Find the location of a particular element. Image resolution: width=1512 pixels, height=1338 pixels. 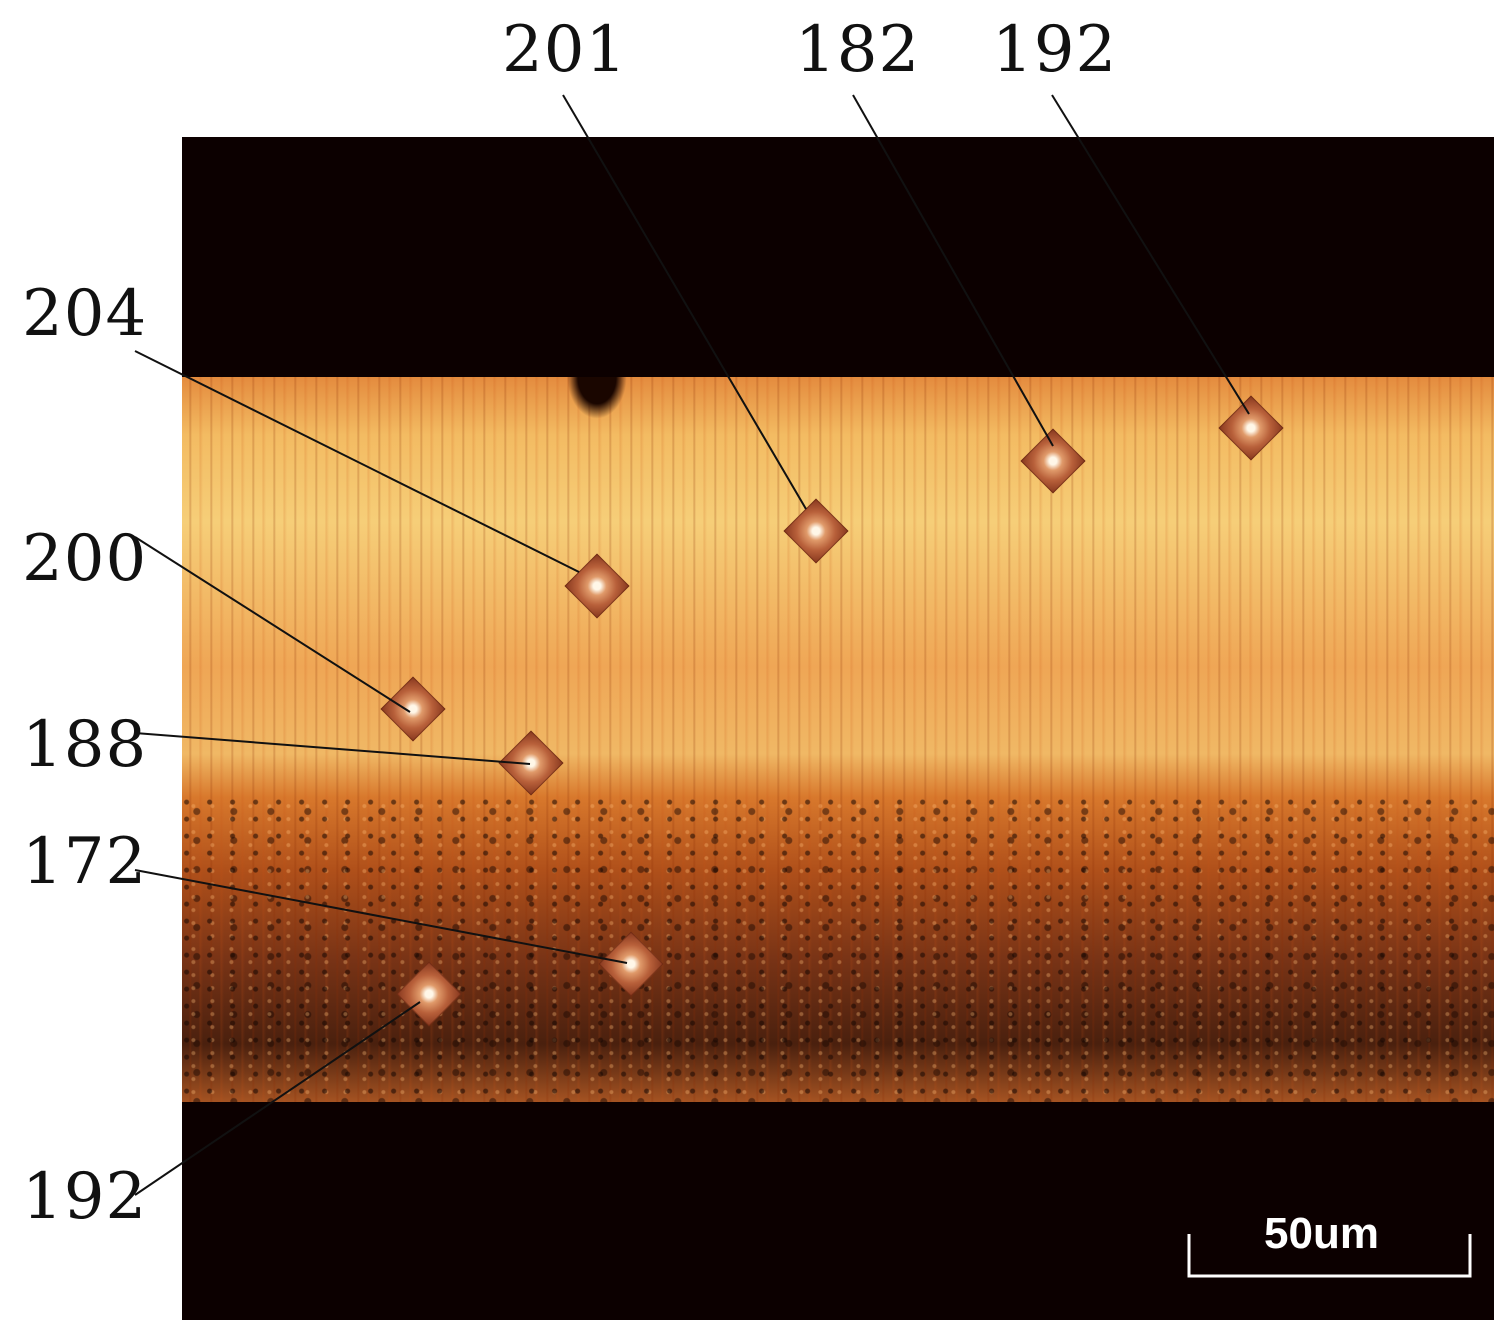

label-192-top: 192 is located at coordinates (1055, 50).